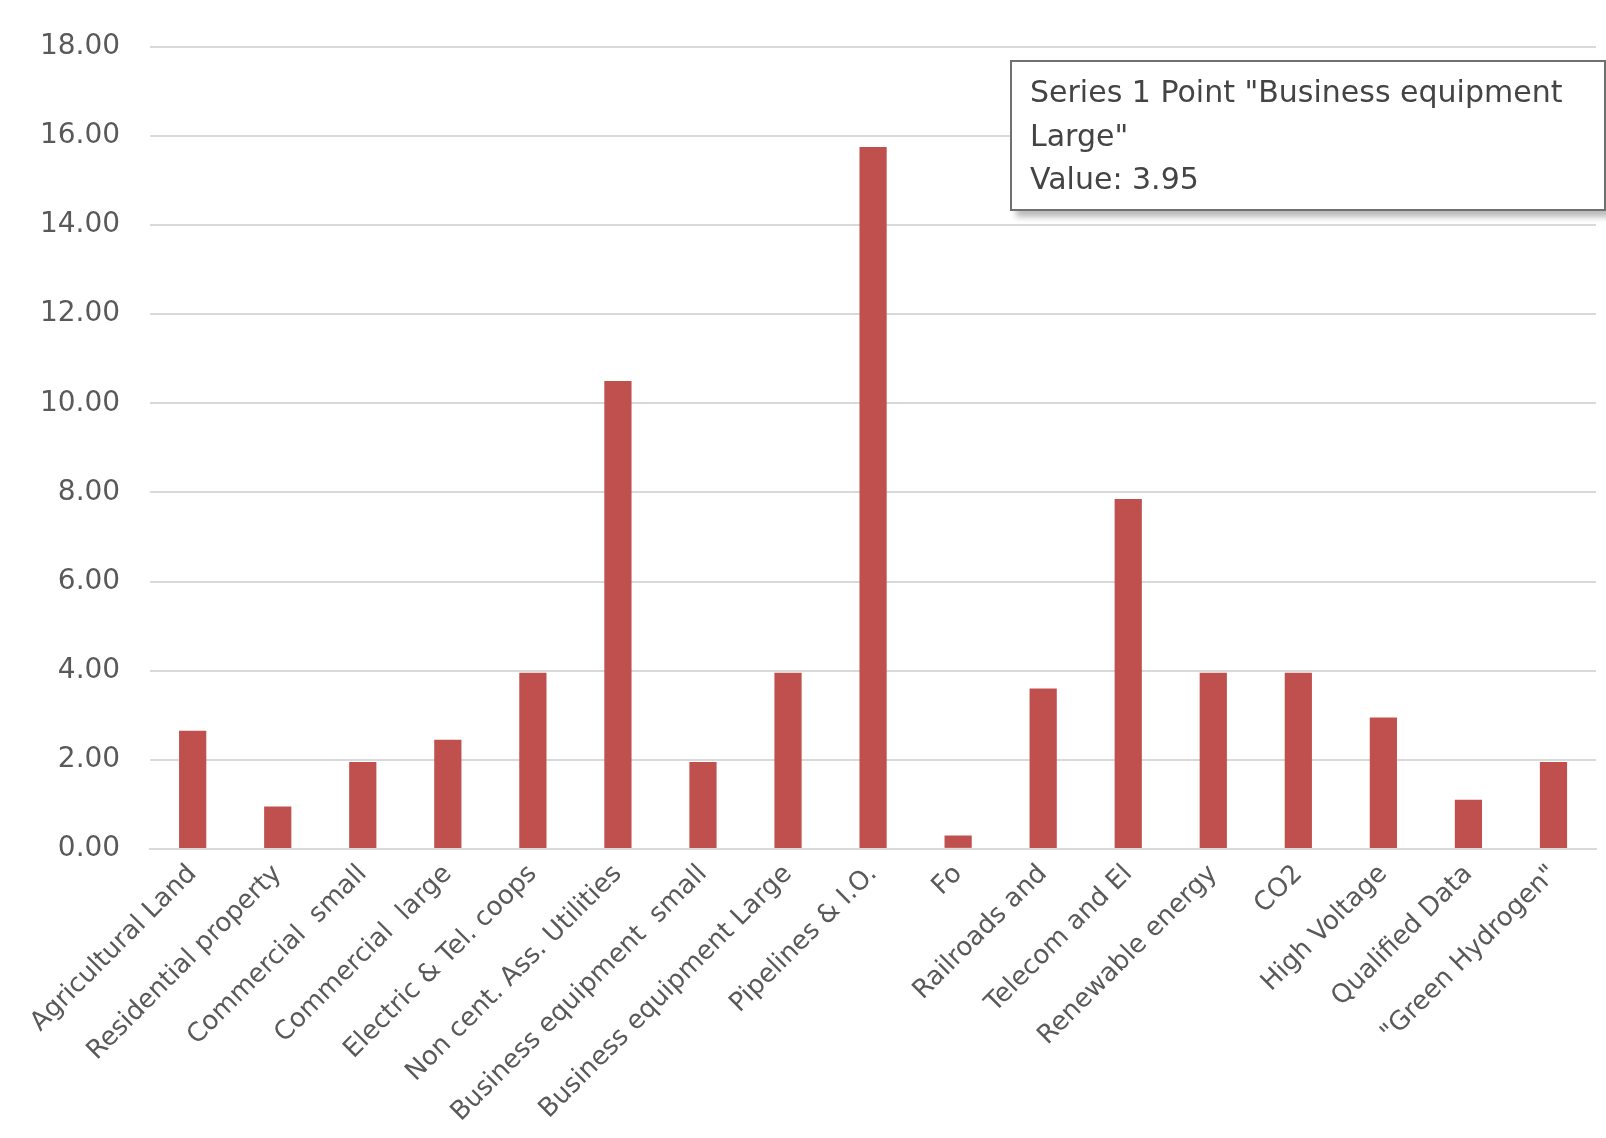 The height and width of the screenshot is (1138, 1606). I want to click on y-tick-label: 4.00, so click(89, 668).